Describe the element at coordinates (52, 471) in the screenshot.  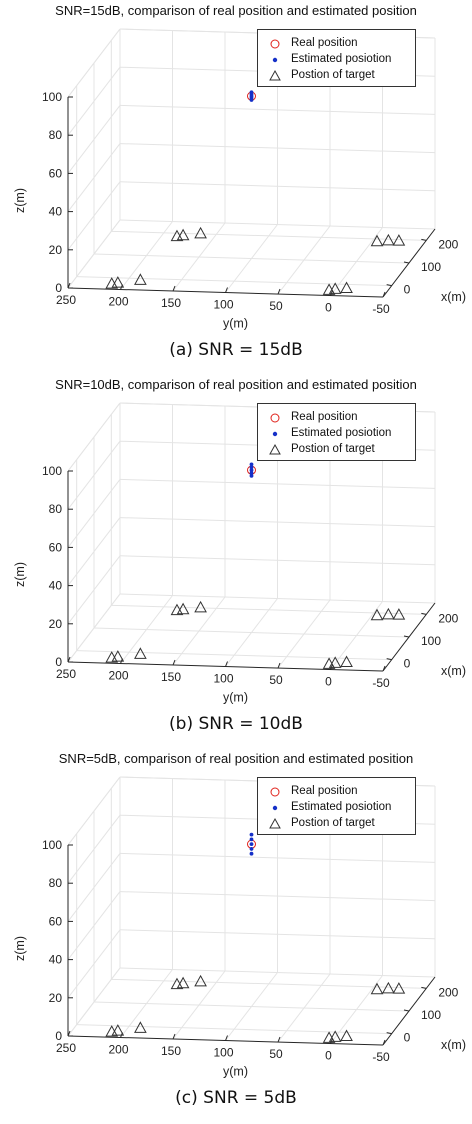
I see `z-tick-label: 100` at that location.